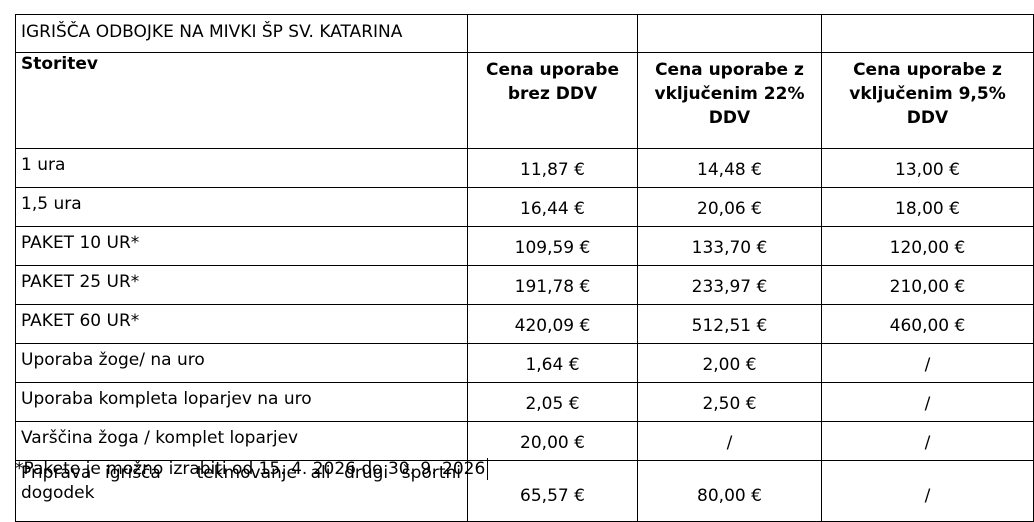  I want to click on price-net: 20,00 €, so click(552, 441).